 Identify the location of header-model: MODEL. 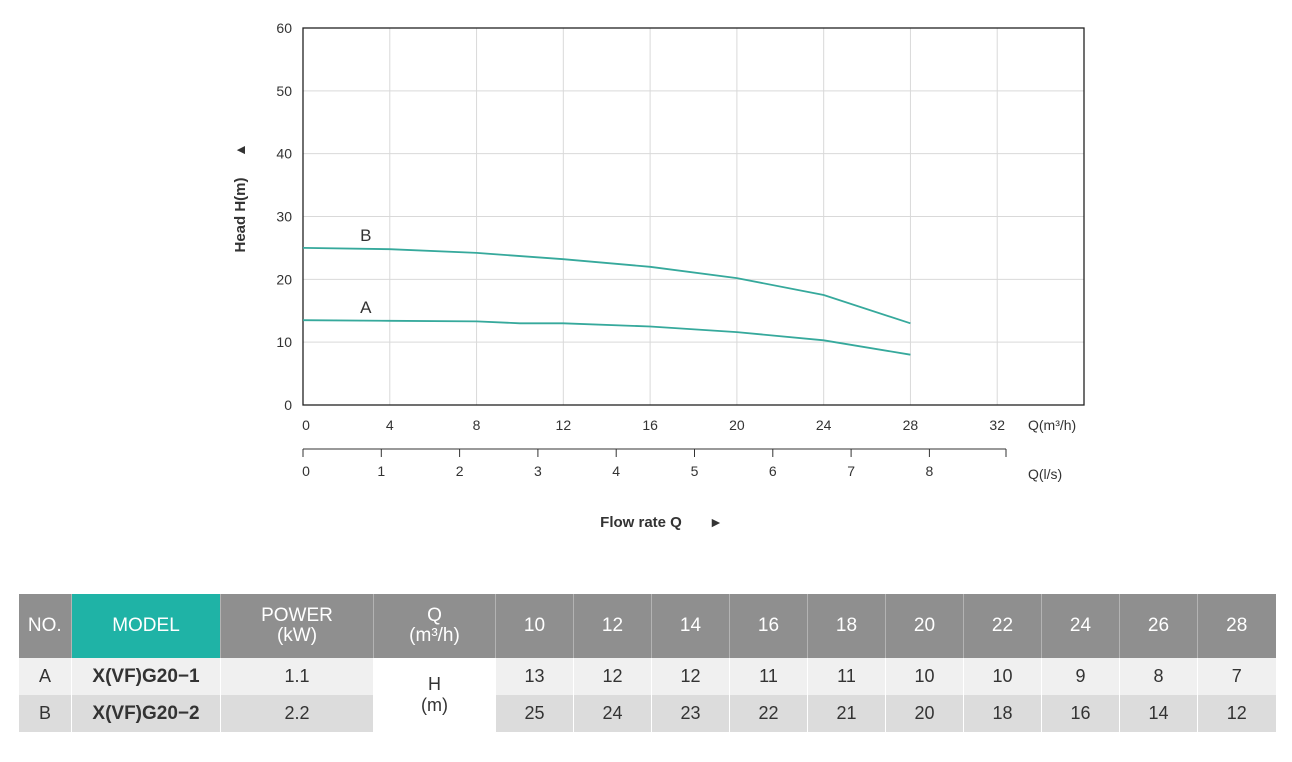
(146, 626).